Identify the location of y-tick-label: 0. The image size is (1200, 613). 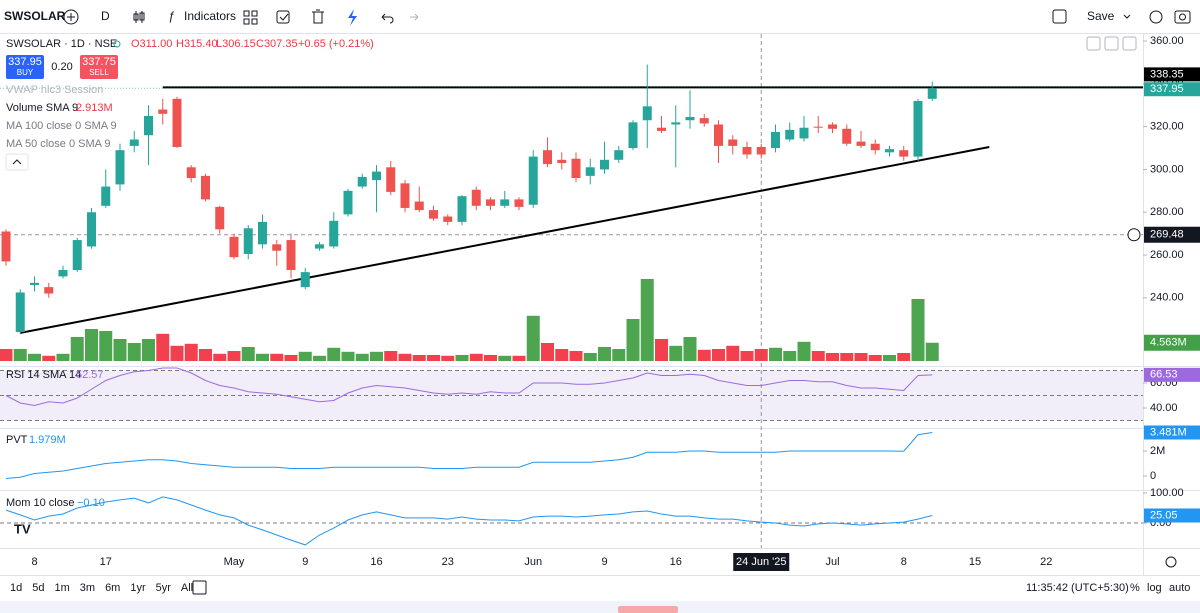
(1153, 476).